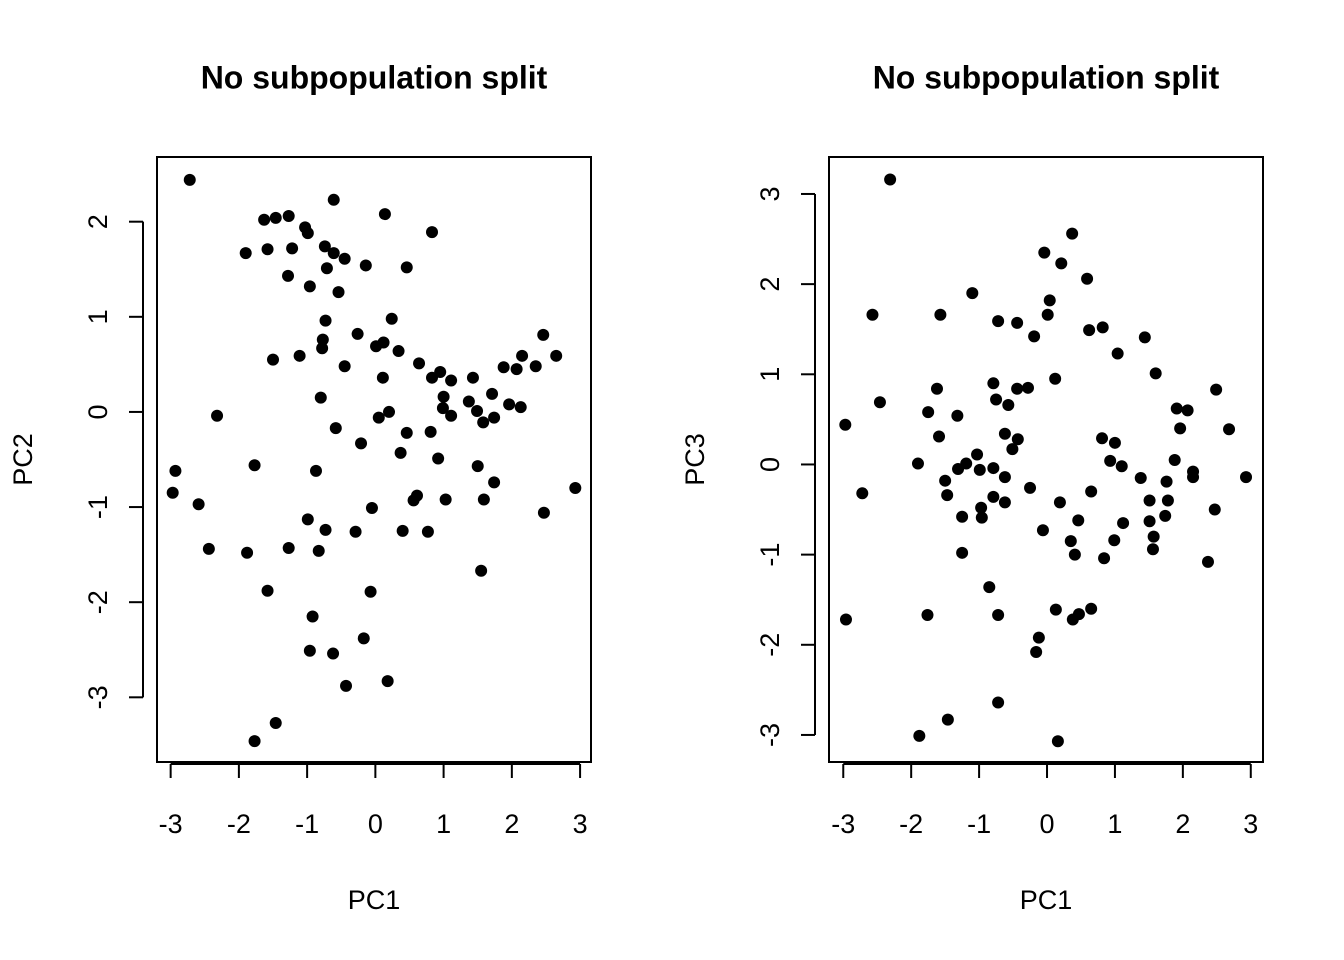 The image size is (1344, 960). Describe the element at coordinates (1046, 900) in the screenshot. I see `x-axis-label: PC1` at that location.